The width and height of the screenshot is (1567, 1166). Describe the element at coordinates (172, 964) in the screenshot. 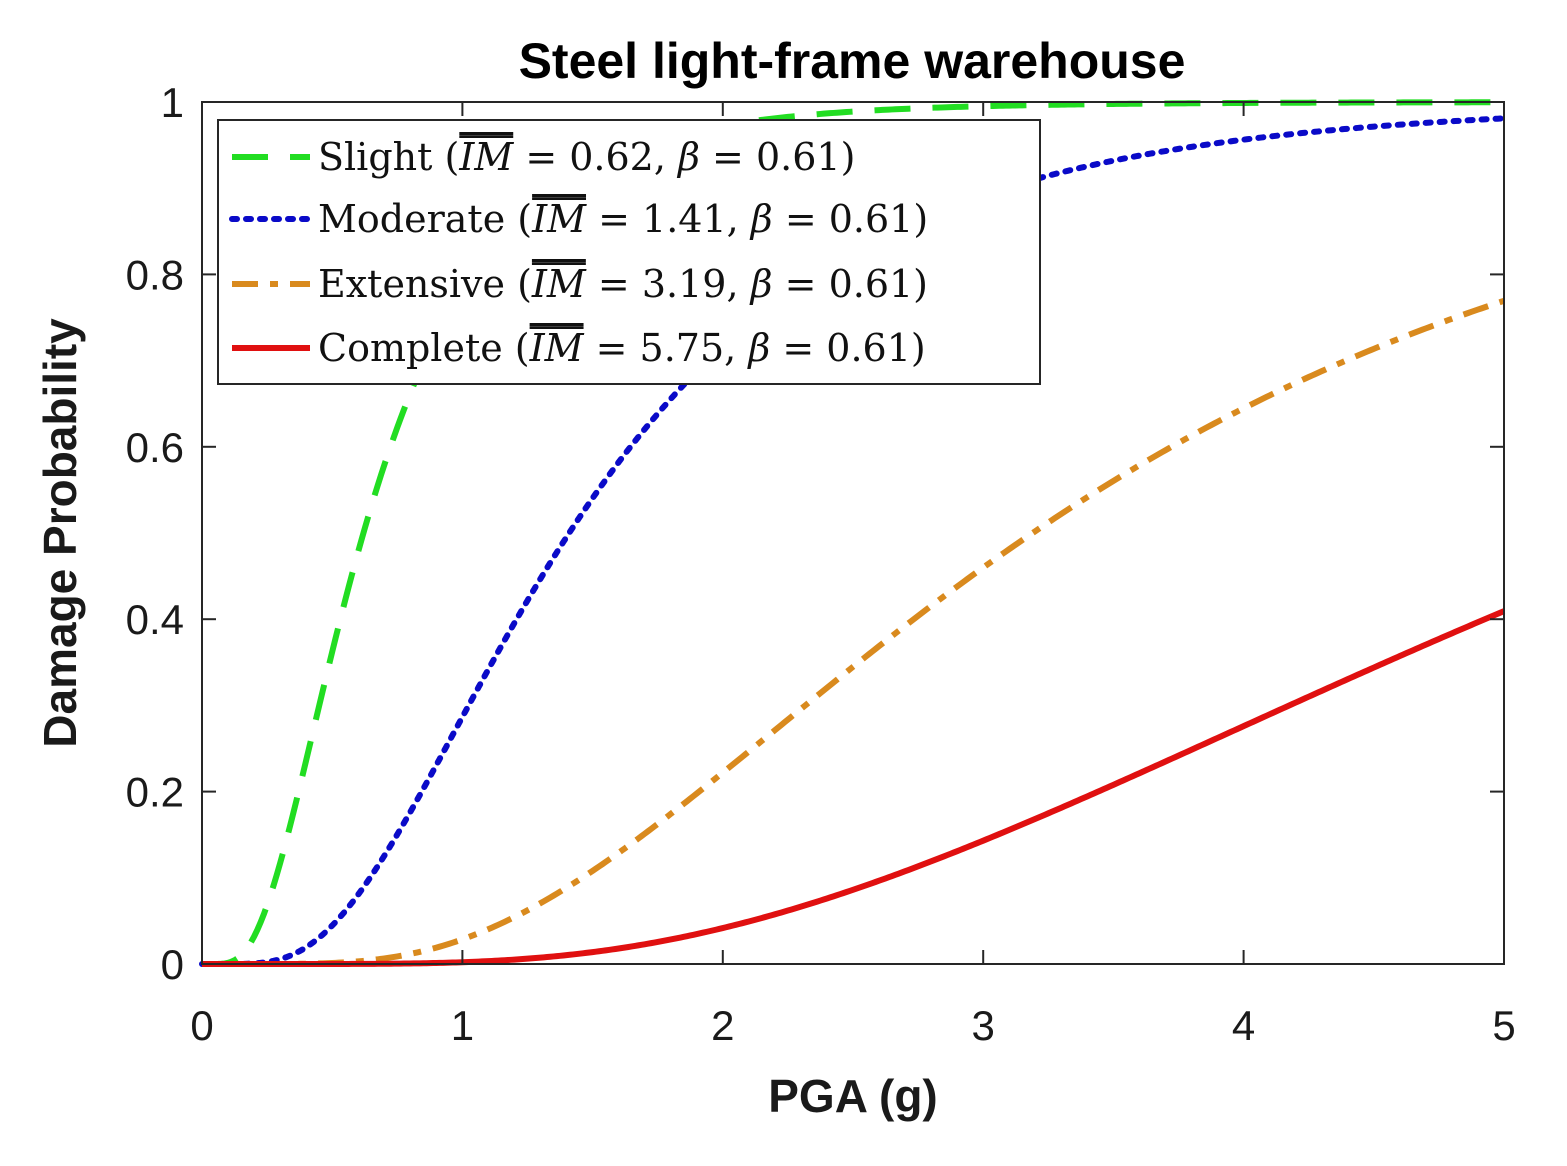

I see `y-tick-label: 0` at that location.